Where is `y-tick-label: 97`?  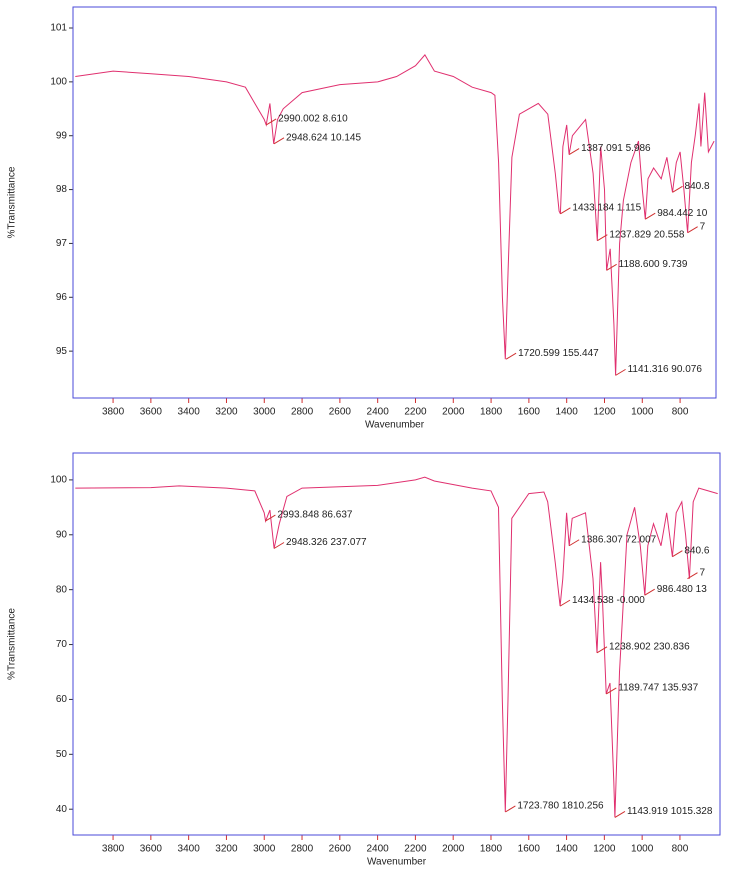 y-tick-label: 97 is located at coordinates (62, 243).